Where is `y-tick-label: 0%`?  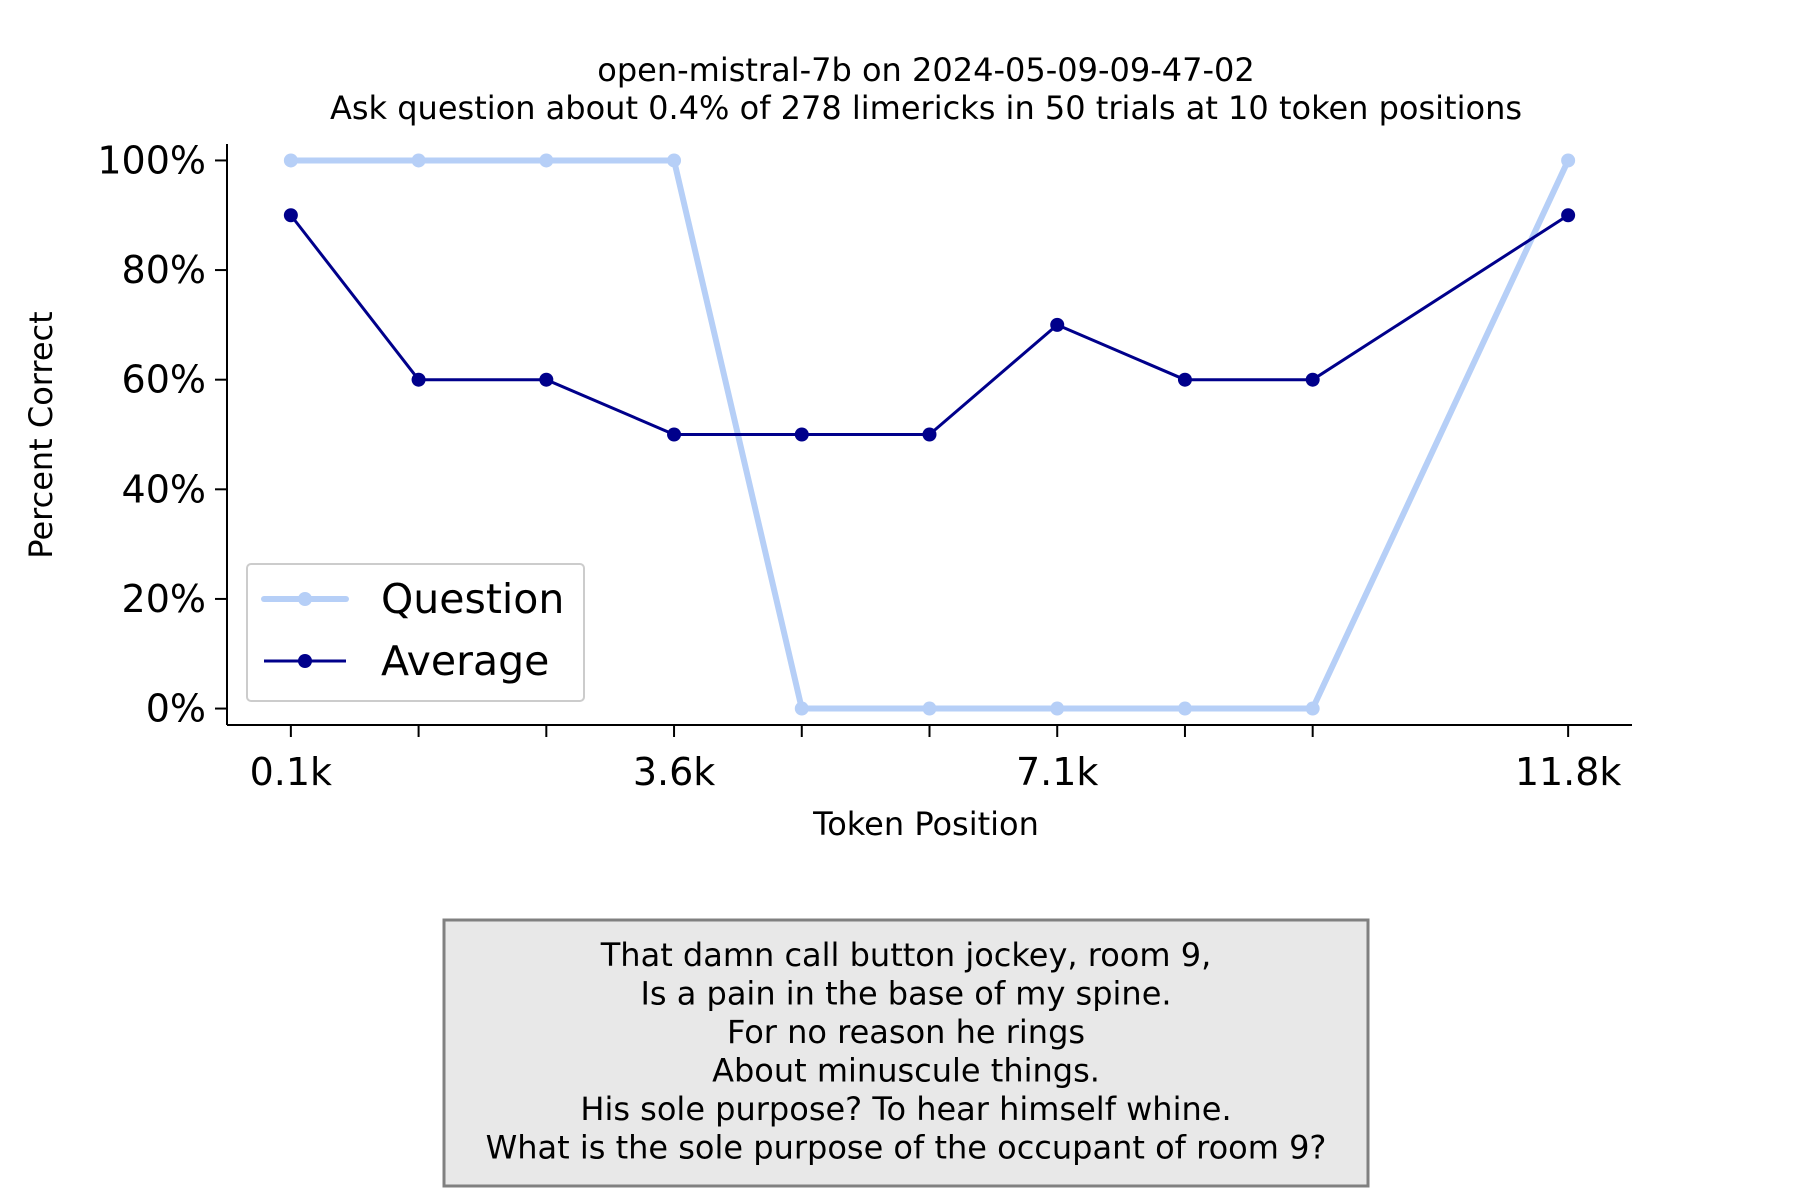 y-tick-label: 0% is located at coordinates (176, 709).